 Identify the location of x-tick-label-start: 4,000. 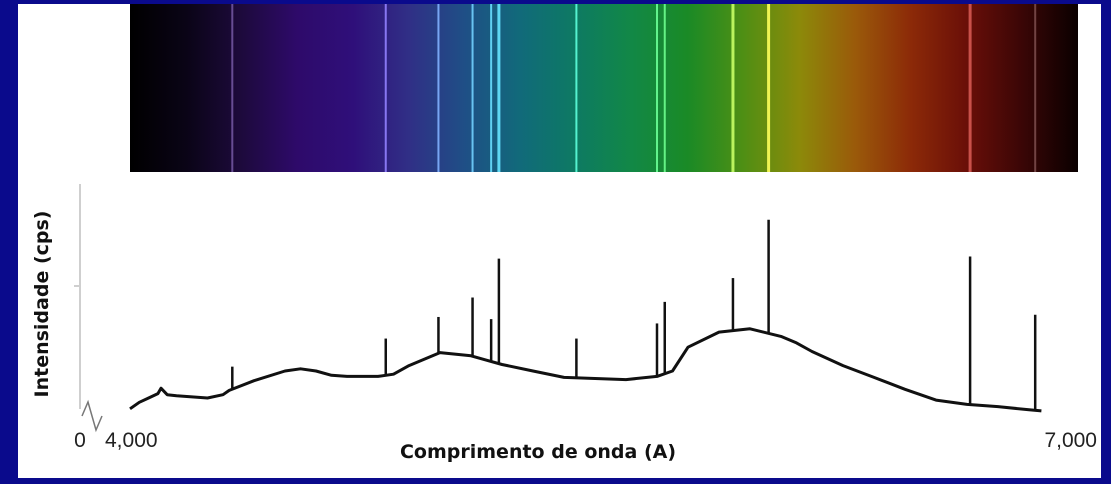
(131, 440).